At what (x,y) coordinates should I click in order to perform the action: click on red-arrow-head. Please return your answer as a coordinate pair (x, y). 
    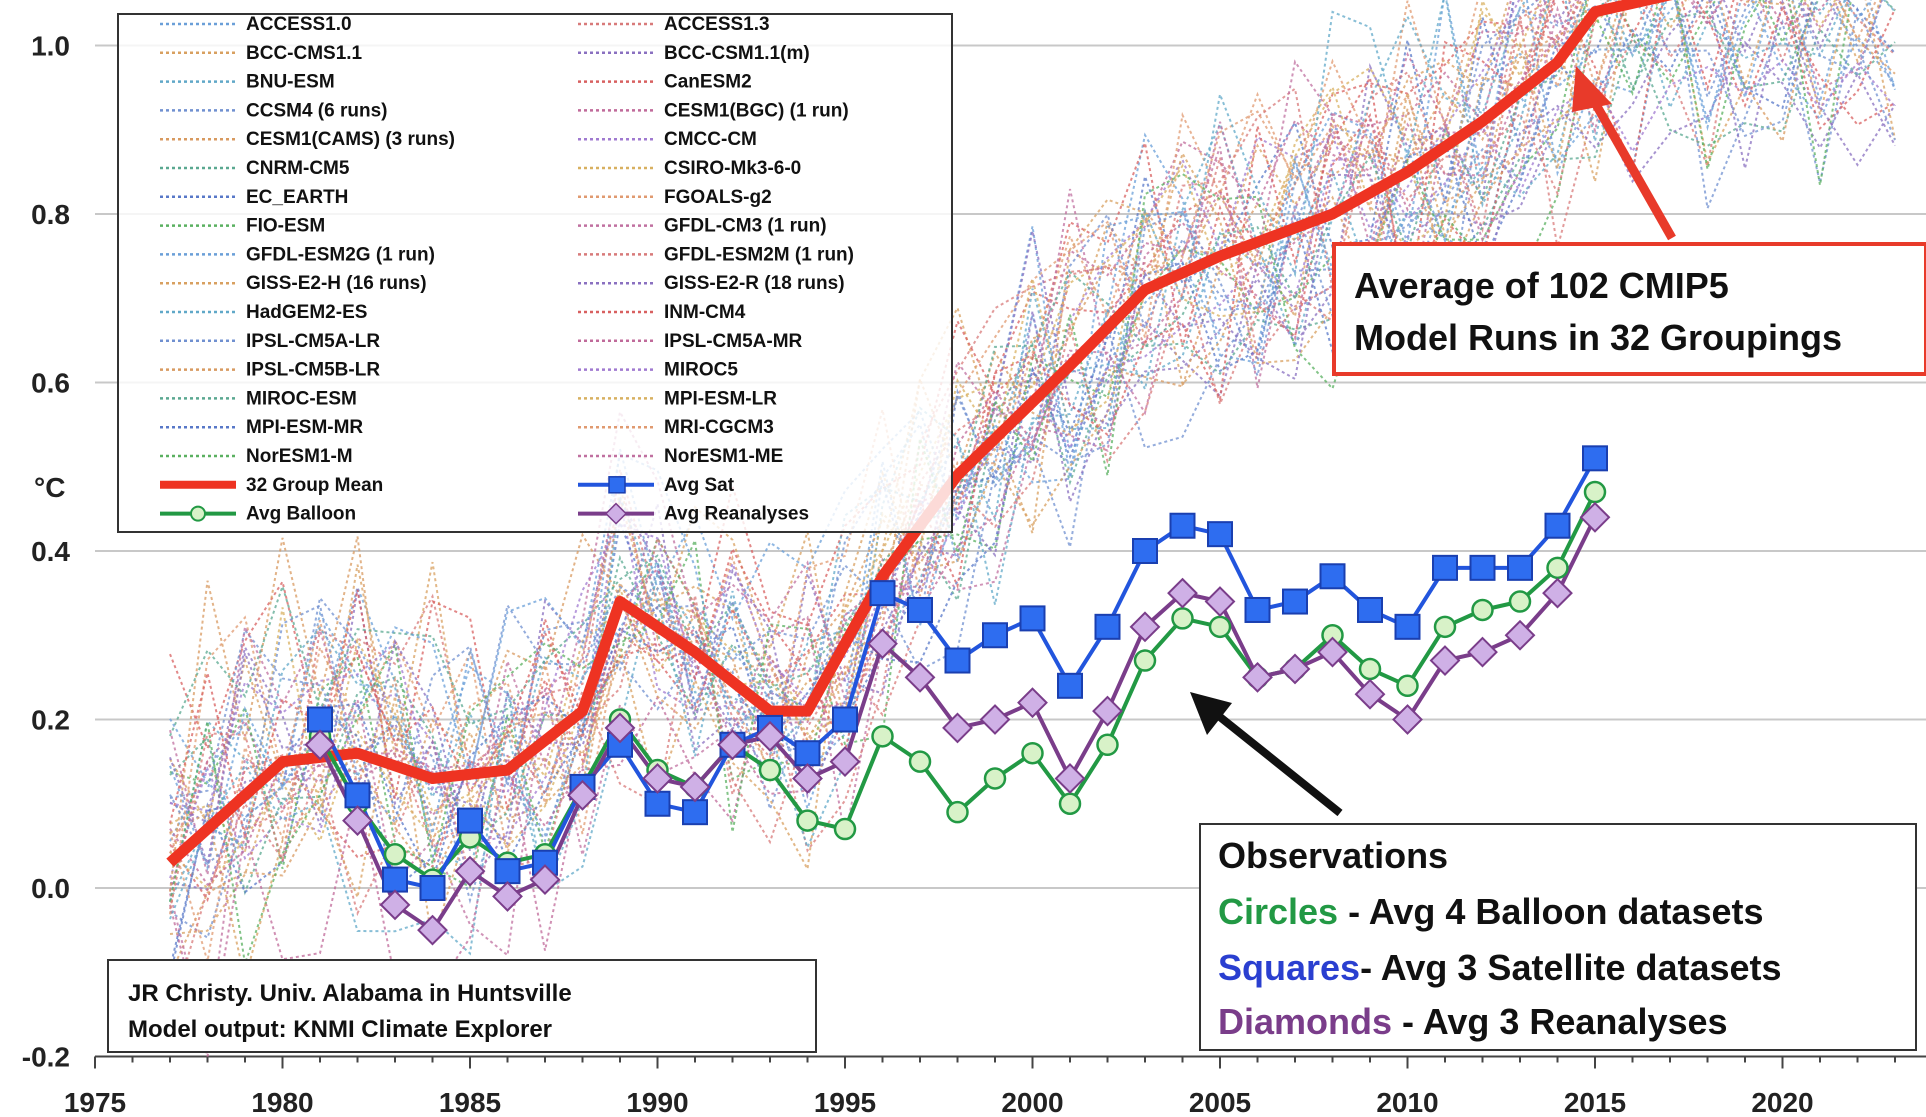
    Looking at the image, I should click on (1592, 89).